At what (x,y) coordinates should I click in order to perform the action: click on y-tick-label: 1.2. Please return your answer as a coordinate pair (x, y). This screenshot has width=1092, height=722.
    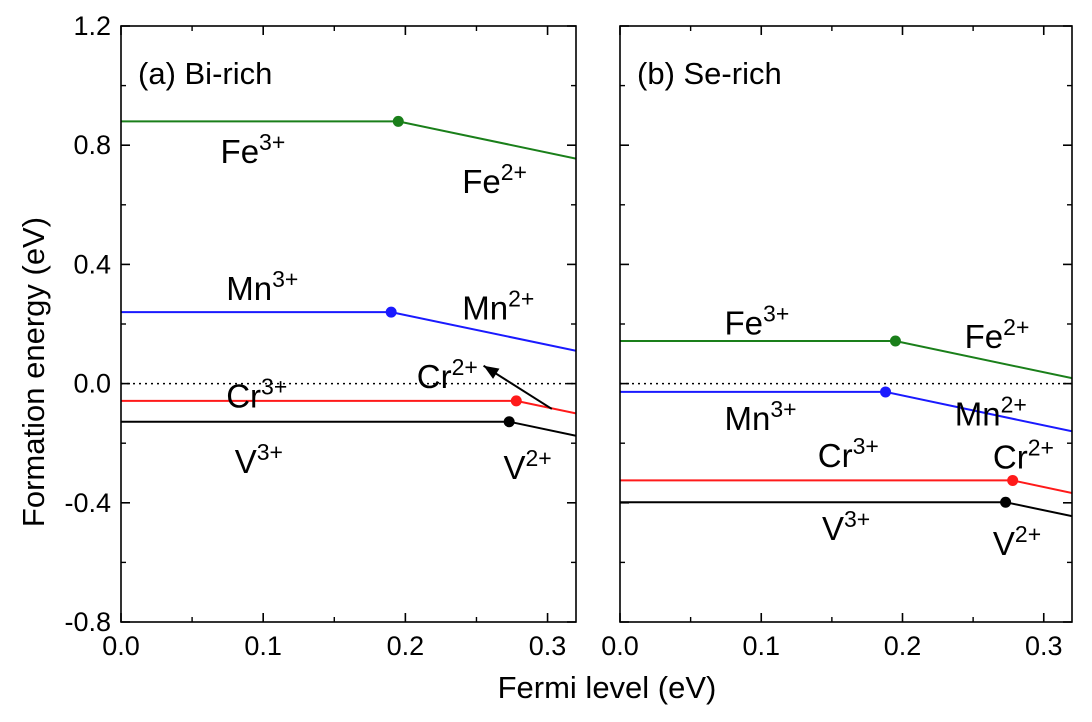
    Looking at the image, I should click on (92, 26).